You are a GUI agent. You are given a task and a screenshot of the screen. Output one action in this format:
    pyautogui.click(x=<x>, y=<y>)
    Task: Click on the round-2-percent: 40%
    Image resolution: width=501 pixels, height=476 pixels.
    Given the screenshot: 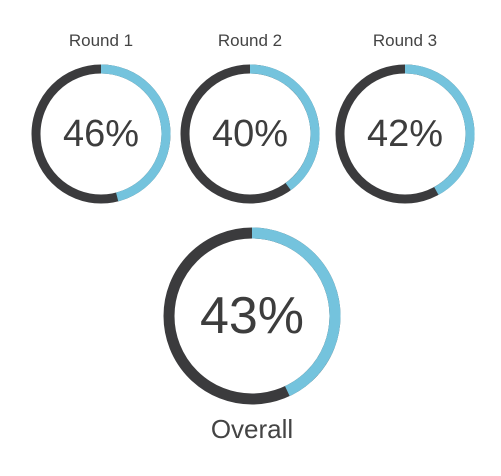 What is the action you would take?
    pyautogui.click(x=250, y=134)
    